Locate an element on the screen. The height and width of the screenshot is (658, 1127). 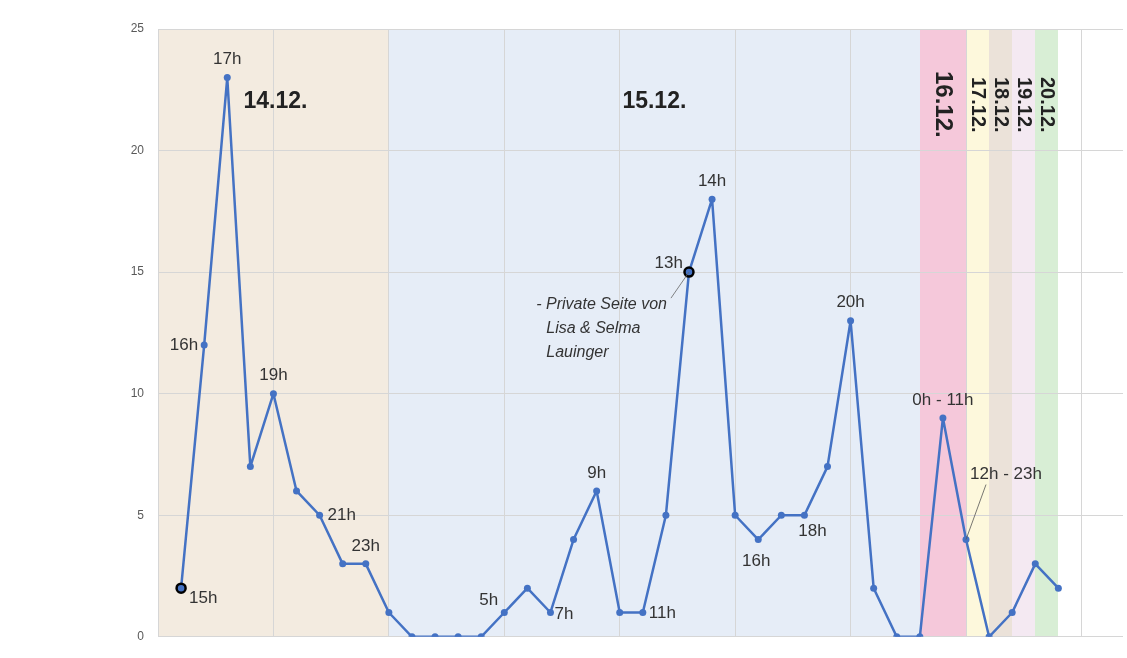
annotation: 19.12. is located at coordinates (1025, 105).